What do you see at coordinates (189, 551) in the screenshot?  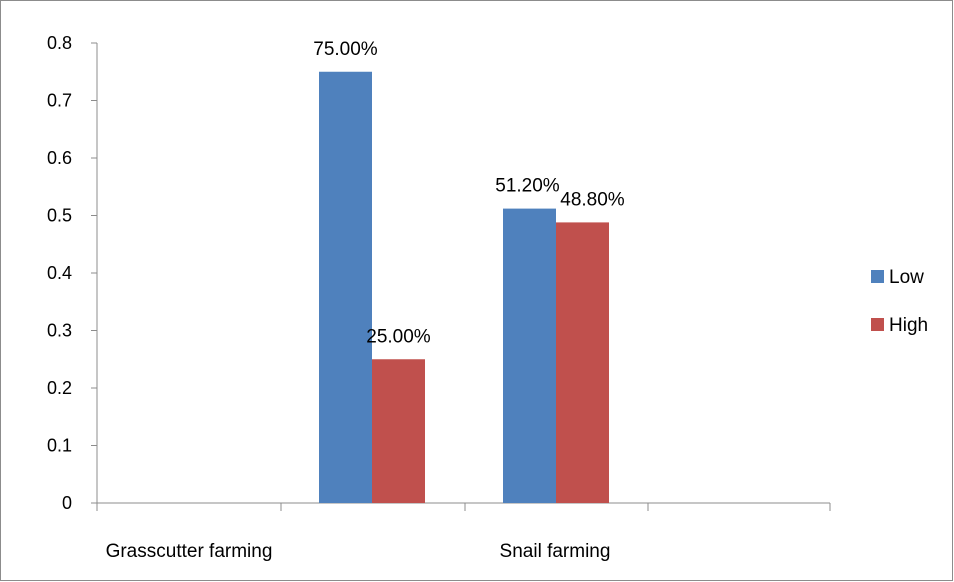 I see `category-label-1: Grasscutter farming` at bounding box center [189, 551].